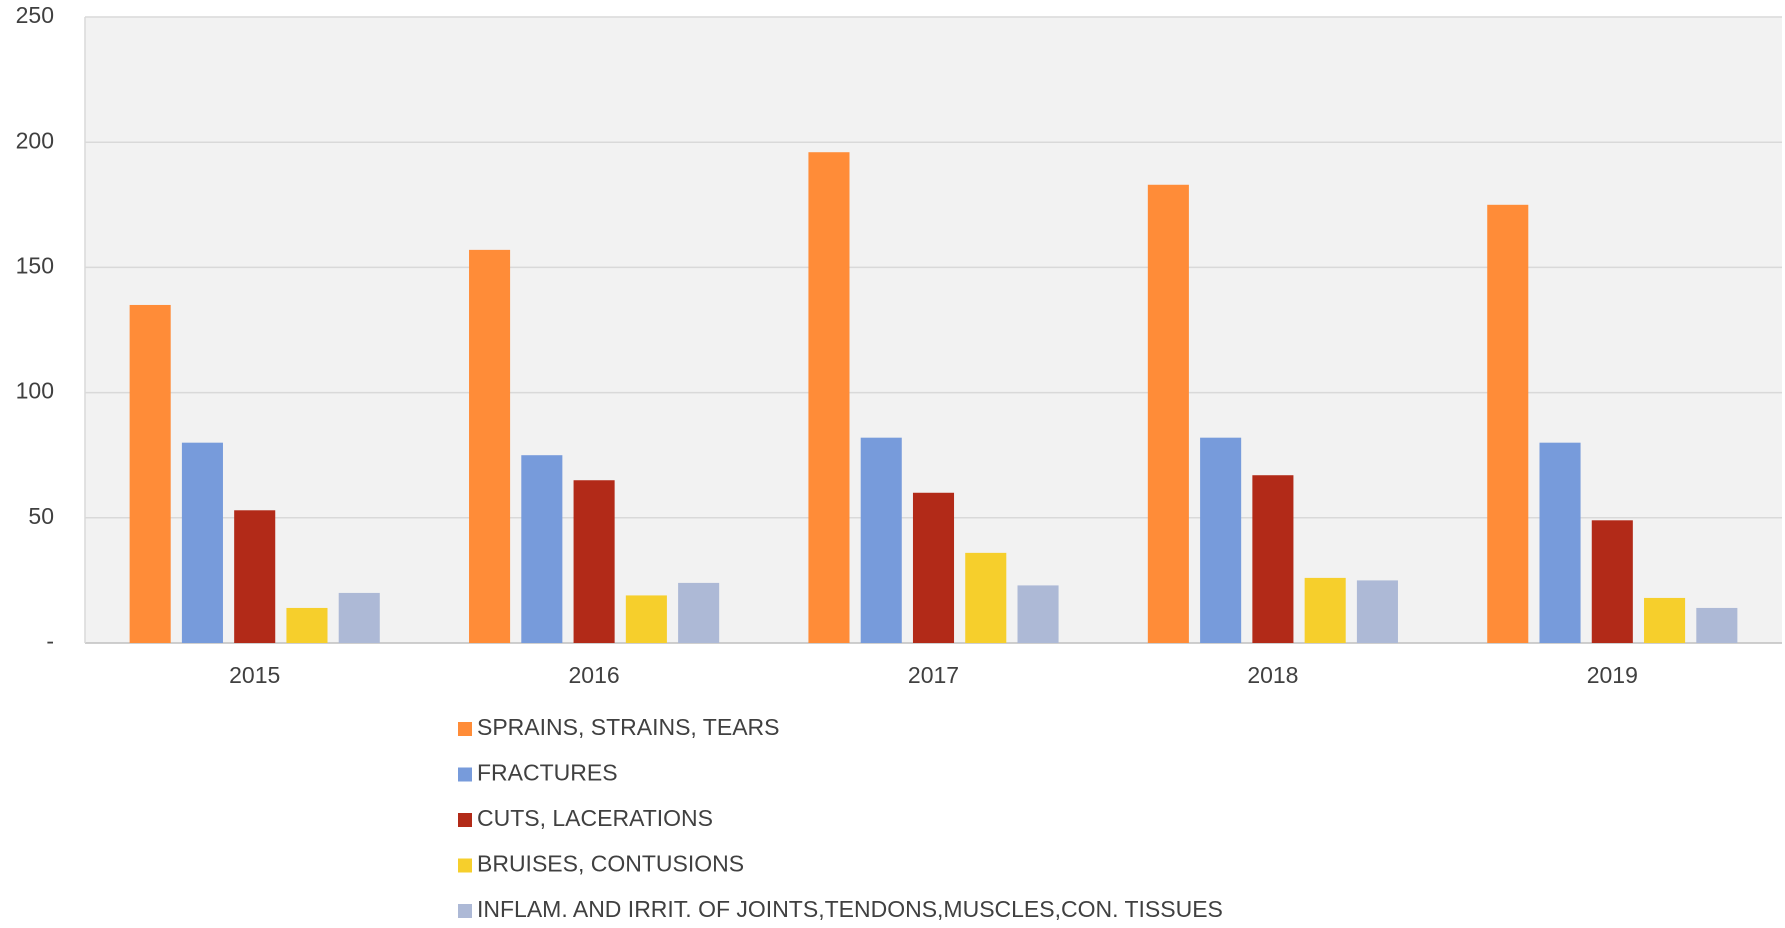 Image resolution: width=1785 pixels, height=928 pixels. Describe the element at coordinates (628, 727) in the screenshot. I see `legend-label: SPRAINS, STRAINS, TEARS` at that location.